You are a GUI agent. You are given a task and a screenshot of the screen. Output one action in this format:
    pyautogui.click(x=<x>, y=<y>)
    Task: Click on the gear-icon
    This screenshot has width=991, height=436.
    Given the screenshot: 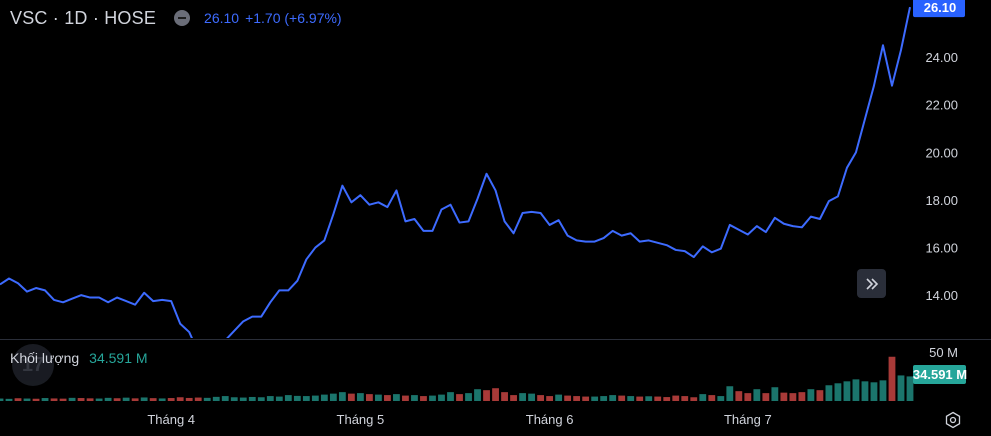 What is the action you would take?
    pyautogui.click(x=953, y=420)
    